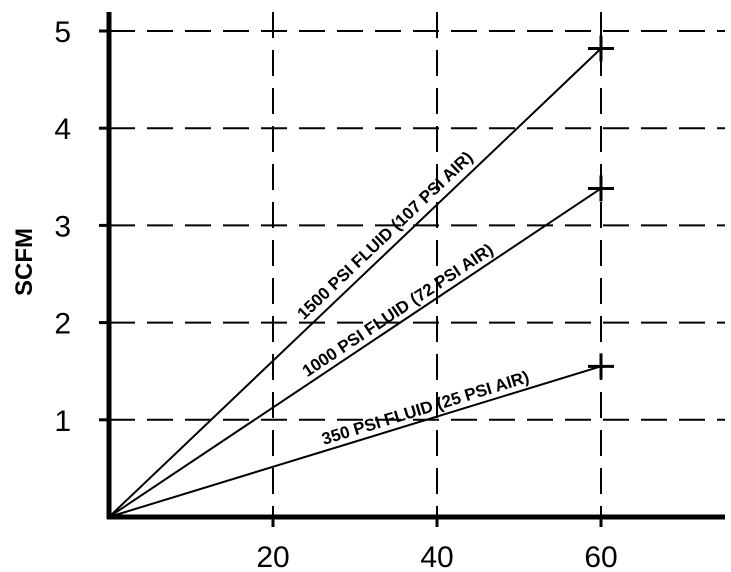 The height and width of the screenshot is (572, 731). I want to click on x-tick-label-20: 20, so click(272, 556).